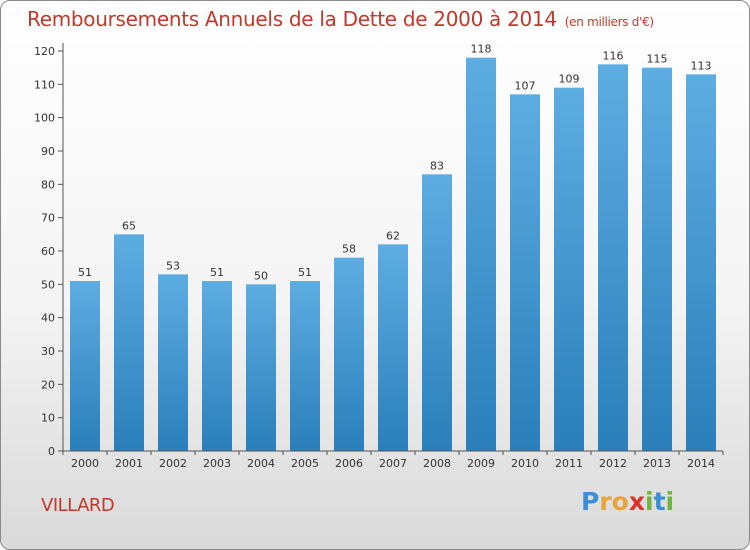 Image resolution: width=750 pixels, height=550 pixels. Describe the element at coordinates (85, 463) in the screenshot. I see `x-tick-label-2000: 2000` at that location.